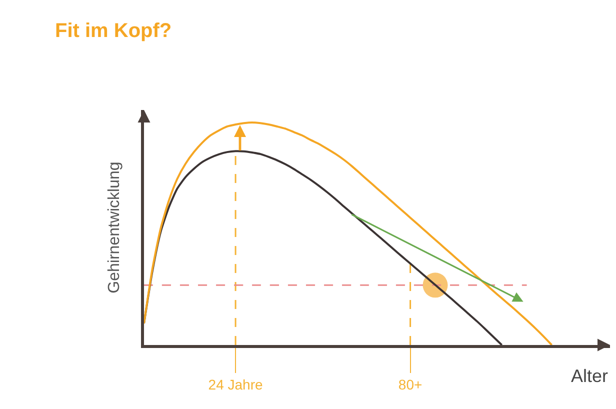 The width and height of the screenshot is (616, 409). Describe the element at coordinates (410, 384) in the screenshot. I see `x-tick-label: 80+` at that location.